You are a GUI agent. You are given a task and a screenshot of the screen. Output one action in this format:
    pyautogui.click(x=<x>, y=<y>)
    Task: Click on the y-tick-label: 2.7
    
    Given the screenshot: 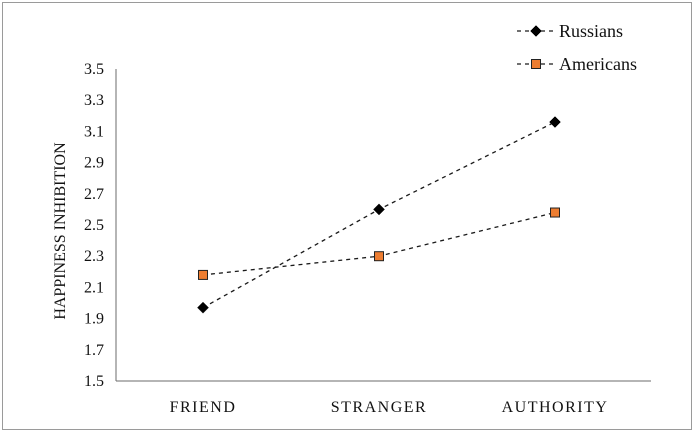 What is the action you would take?
    pyautogui.click(x=94, y=194)
    